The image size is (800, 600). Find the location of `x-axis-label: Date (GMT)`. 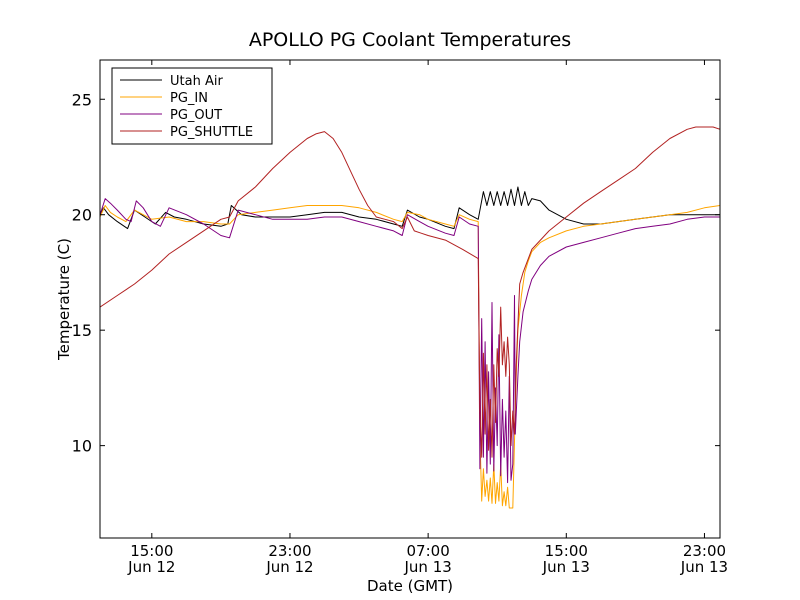

x-axis-label: Date (GMT) is located at coordinates (410, 586).